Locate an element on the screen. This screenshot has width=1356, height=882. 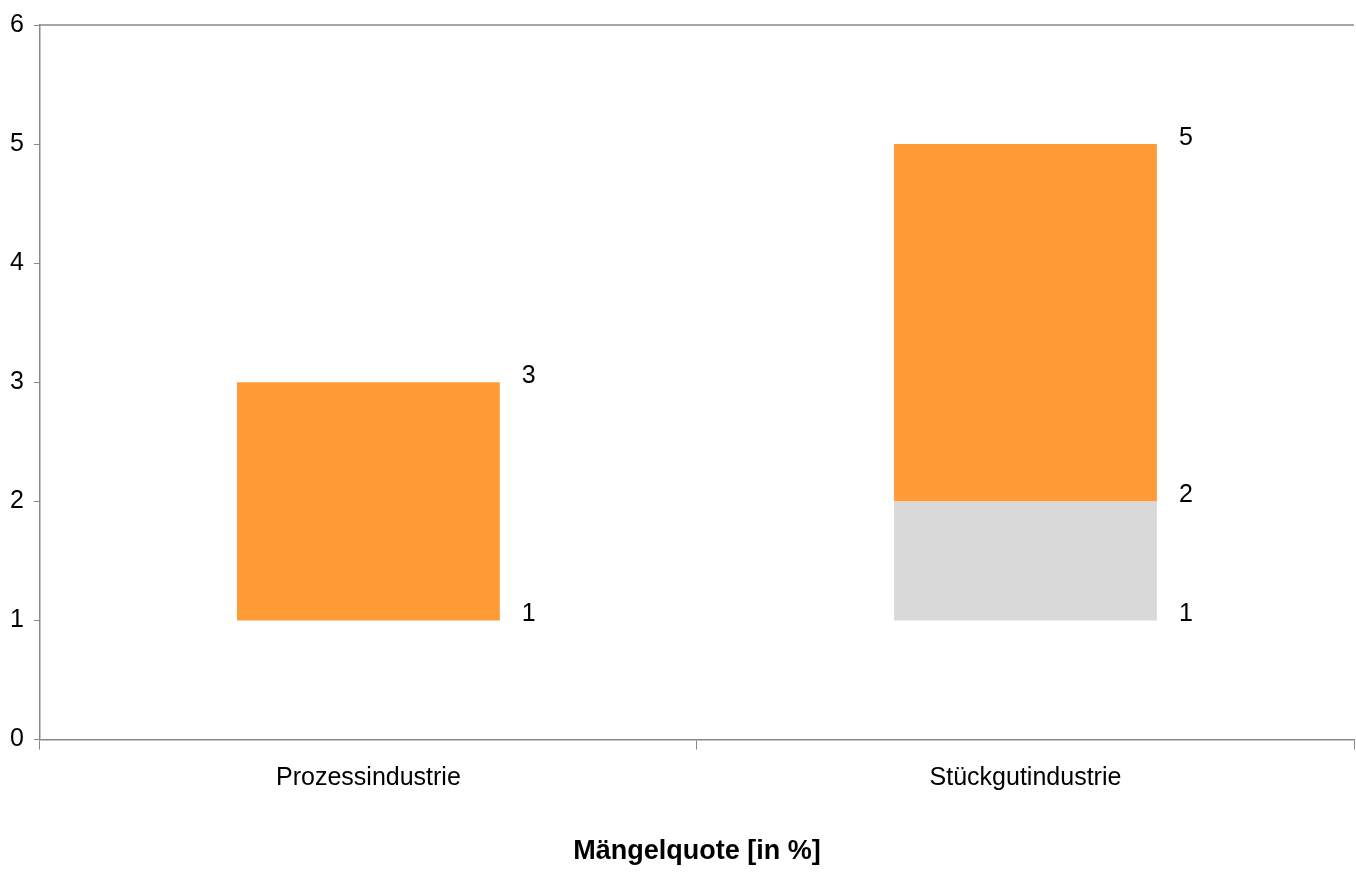
y-tick-label: 5 is located at coordinates (17, 141).